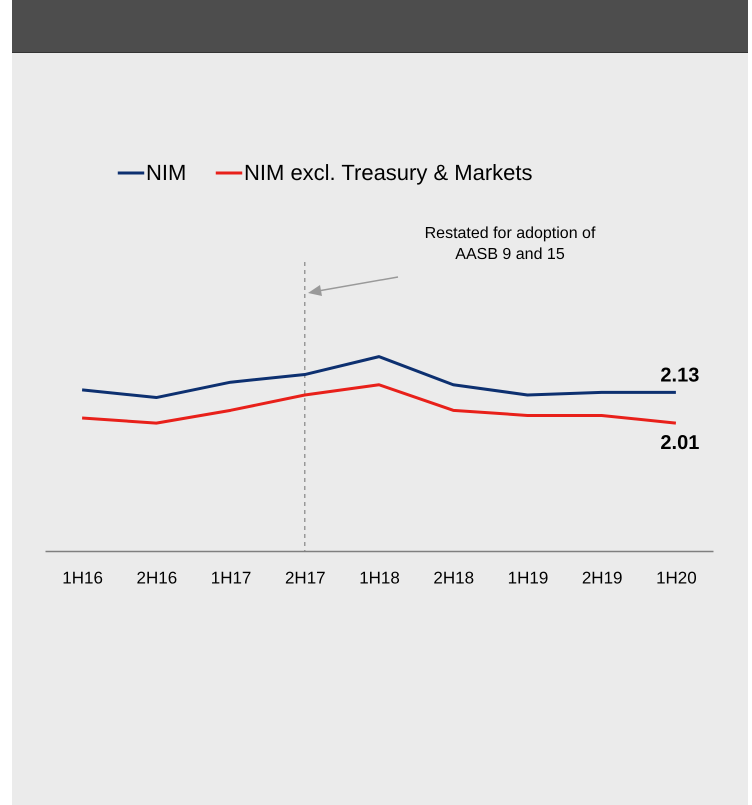  What do you see at coordinates (305, 578) in the screenshot?
I see `x-tick-label: 2H17` at bounding box center [305, 578].